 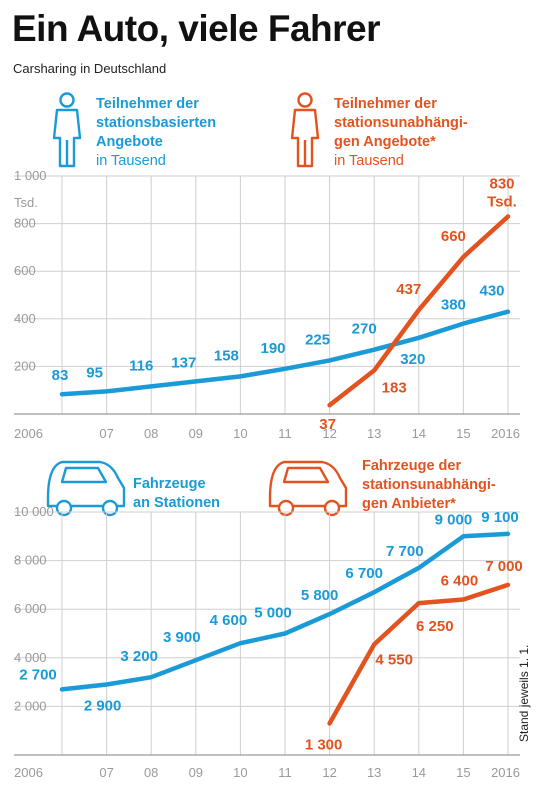 I want to click on data-label: 9 100, so click(x=500, y=517).